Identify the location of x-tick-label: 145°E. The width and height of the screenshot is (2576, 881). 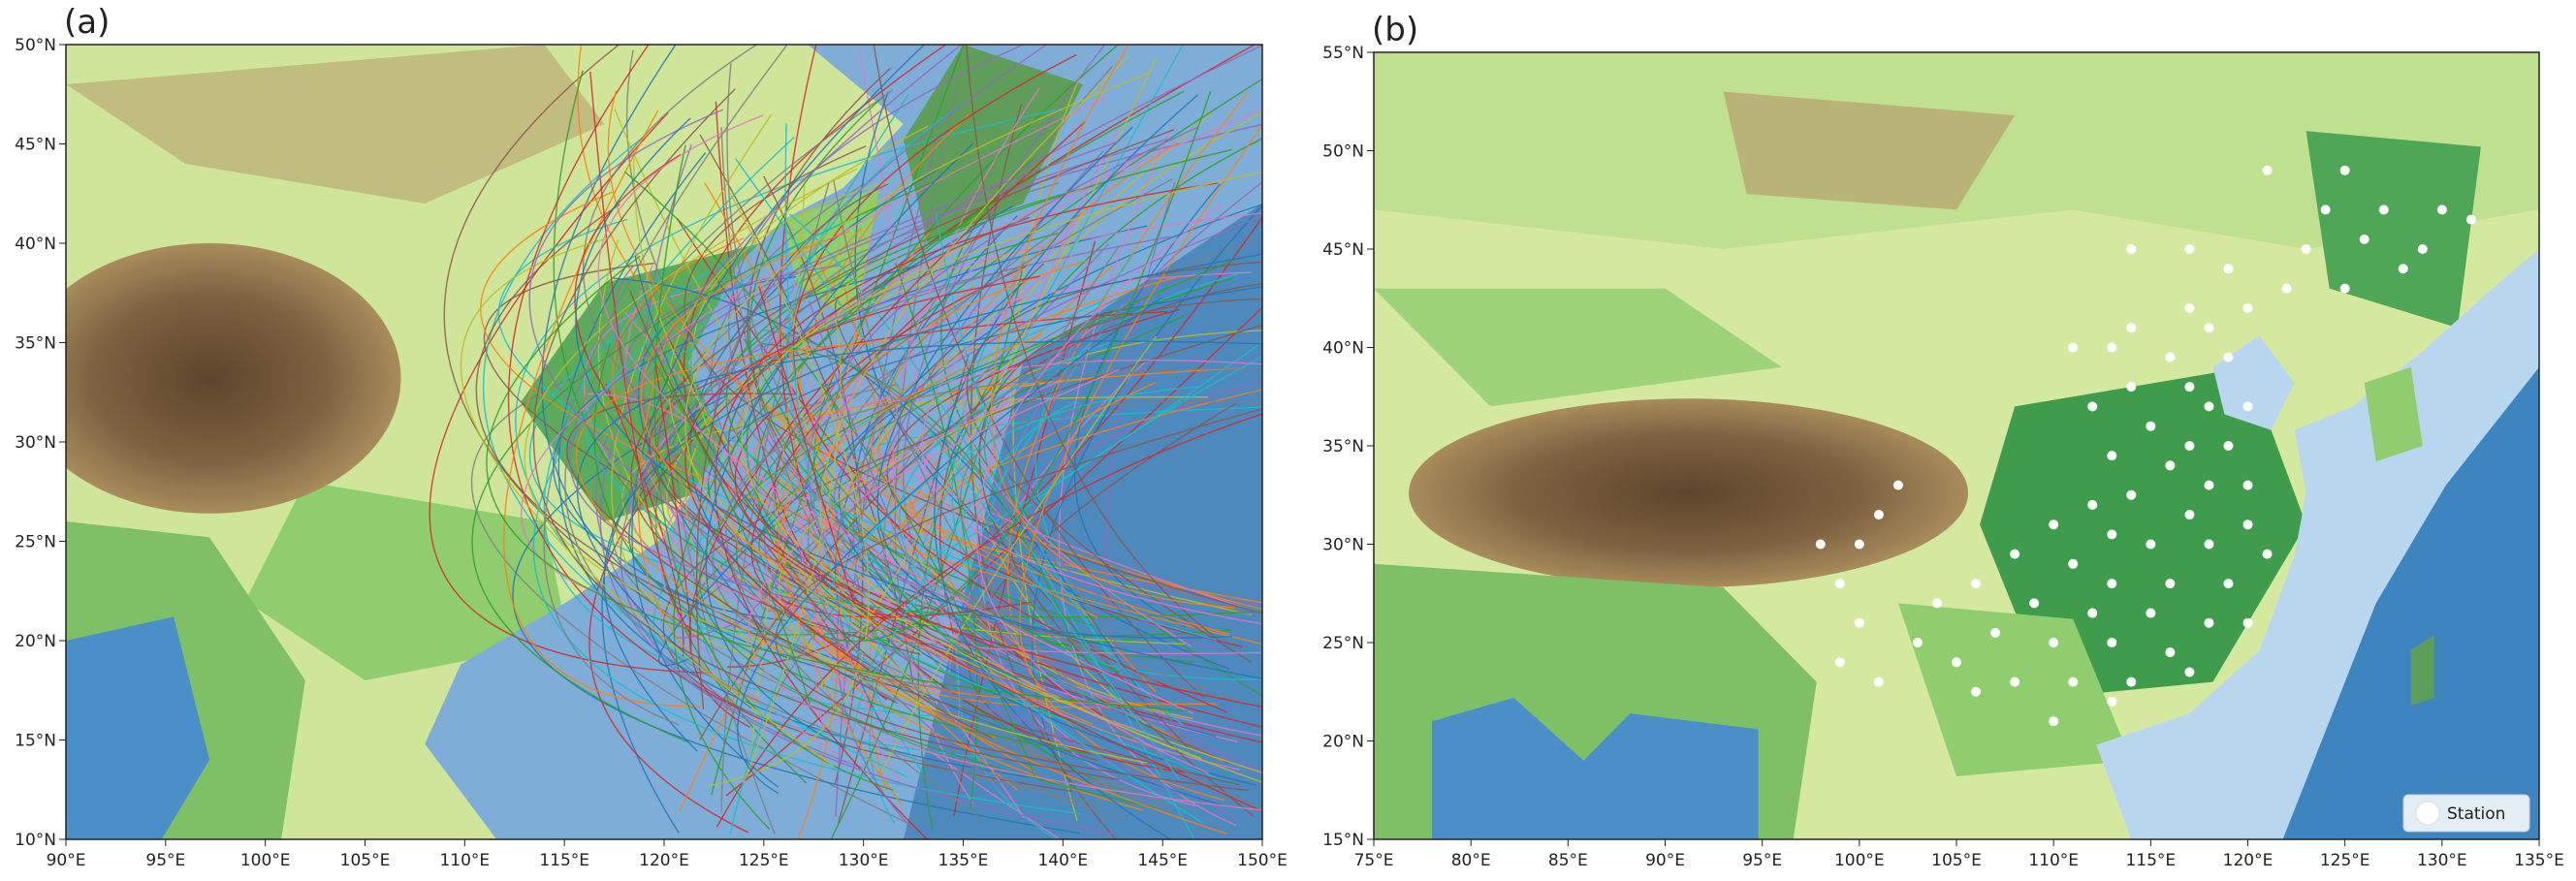
(1162, 861).